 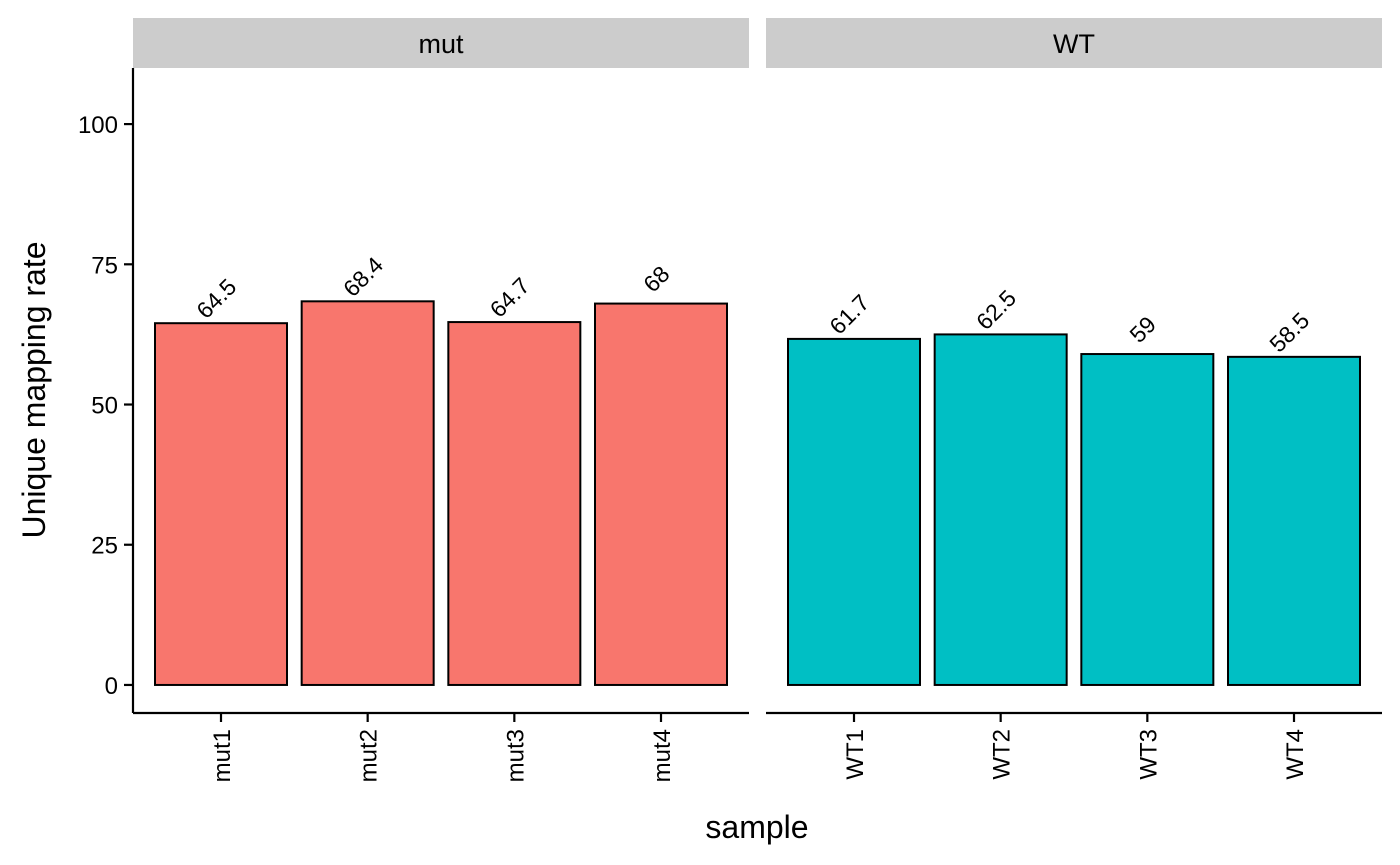 What do you see at coordinates (221, 504) in the screenshot?
I see `bar-mut1` at bounding box center [221, 504].